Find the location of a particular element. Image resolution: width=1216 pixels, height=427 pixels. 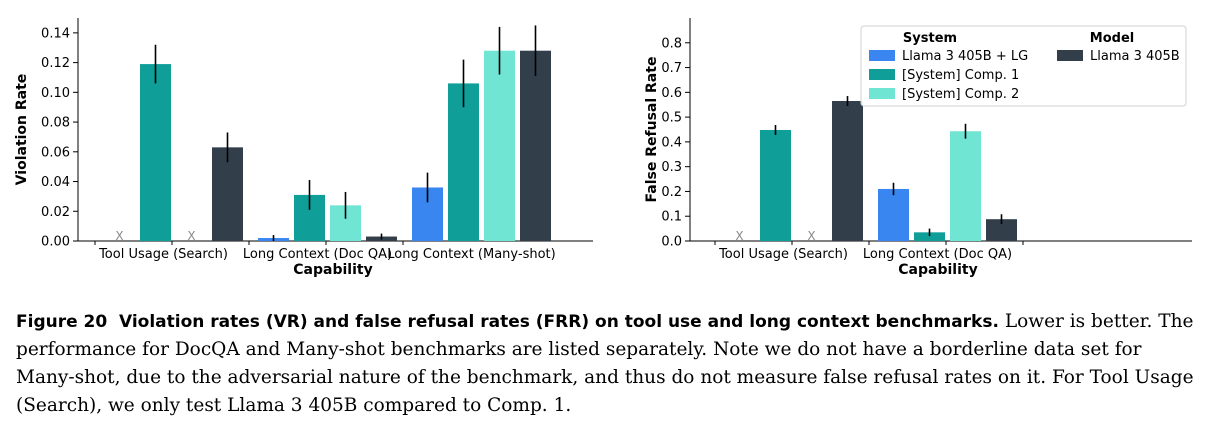

legend-label: [System] Comp. 1 is located at coordinates (960, 75).